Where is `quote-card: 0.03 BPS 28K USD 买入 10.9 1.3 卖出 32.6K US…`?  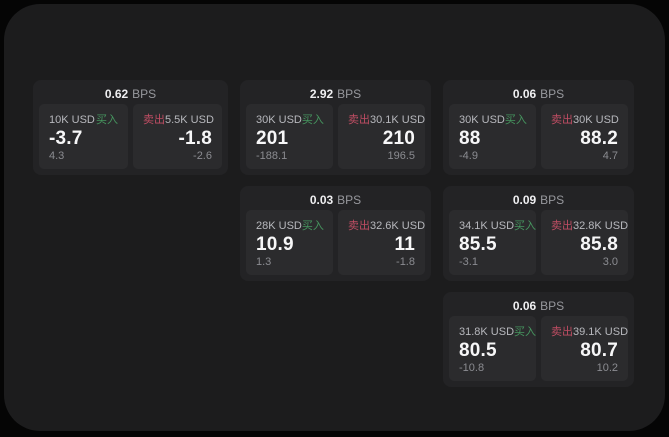
quote-card: 0.03 BPS 28K USD 买入 10.9 1.3 卖出 32.6K US… is located at coordinates (335, 233).